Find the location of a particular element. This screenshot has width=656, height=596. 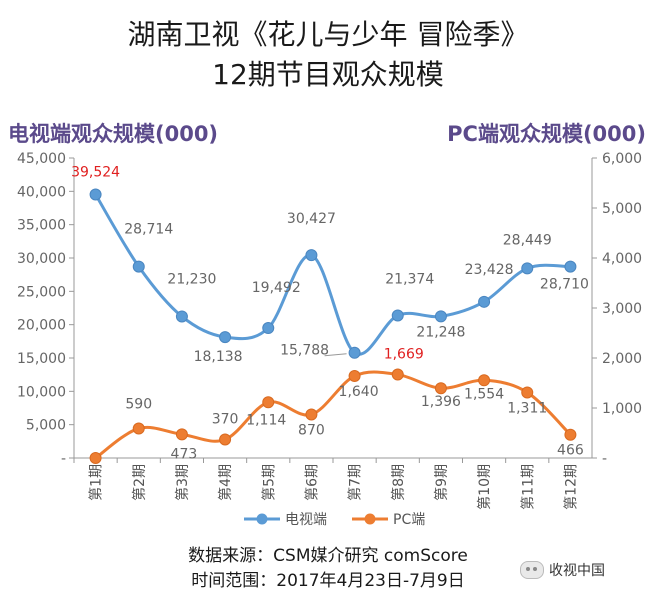

legend-pc-label: PC端 is located at coordinates (409, 520).